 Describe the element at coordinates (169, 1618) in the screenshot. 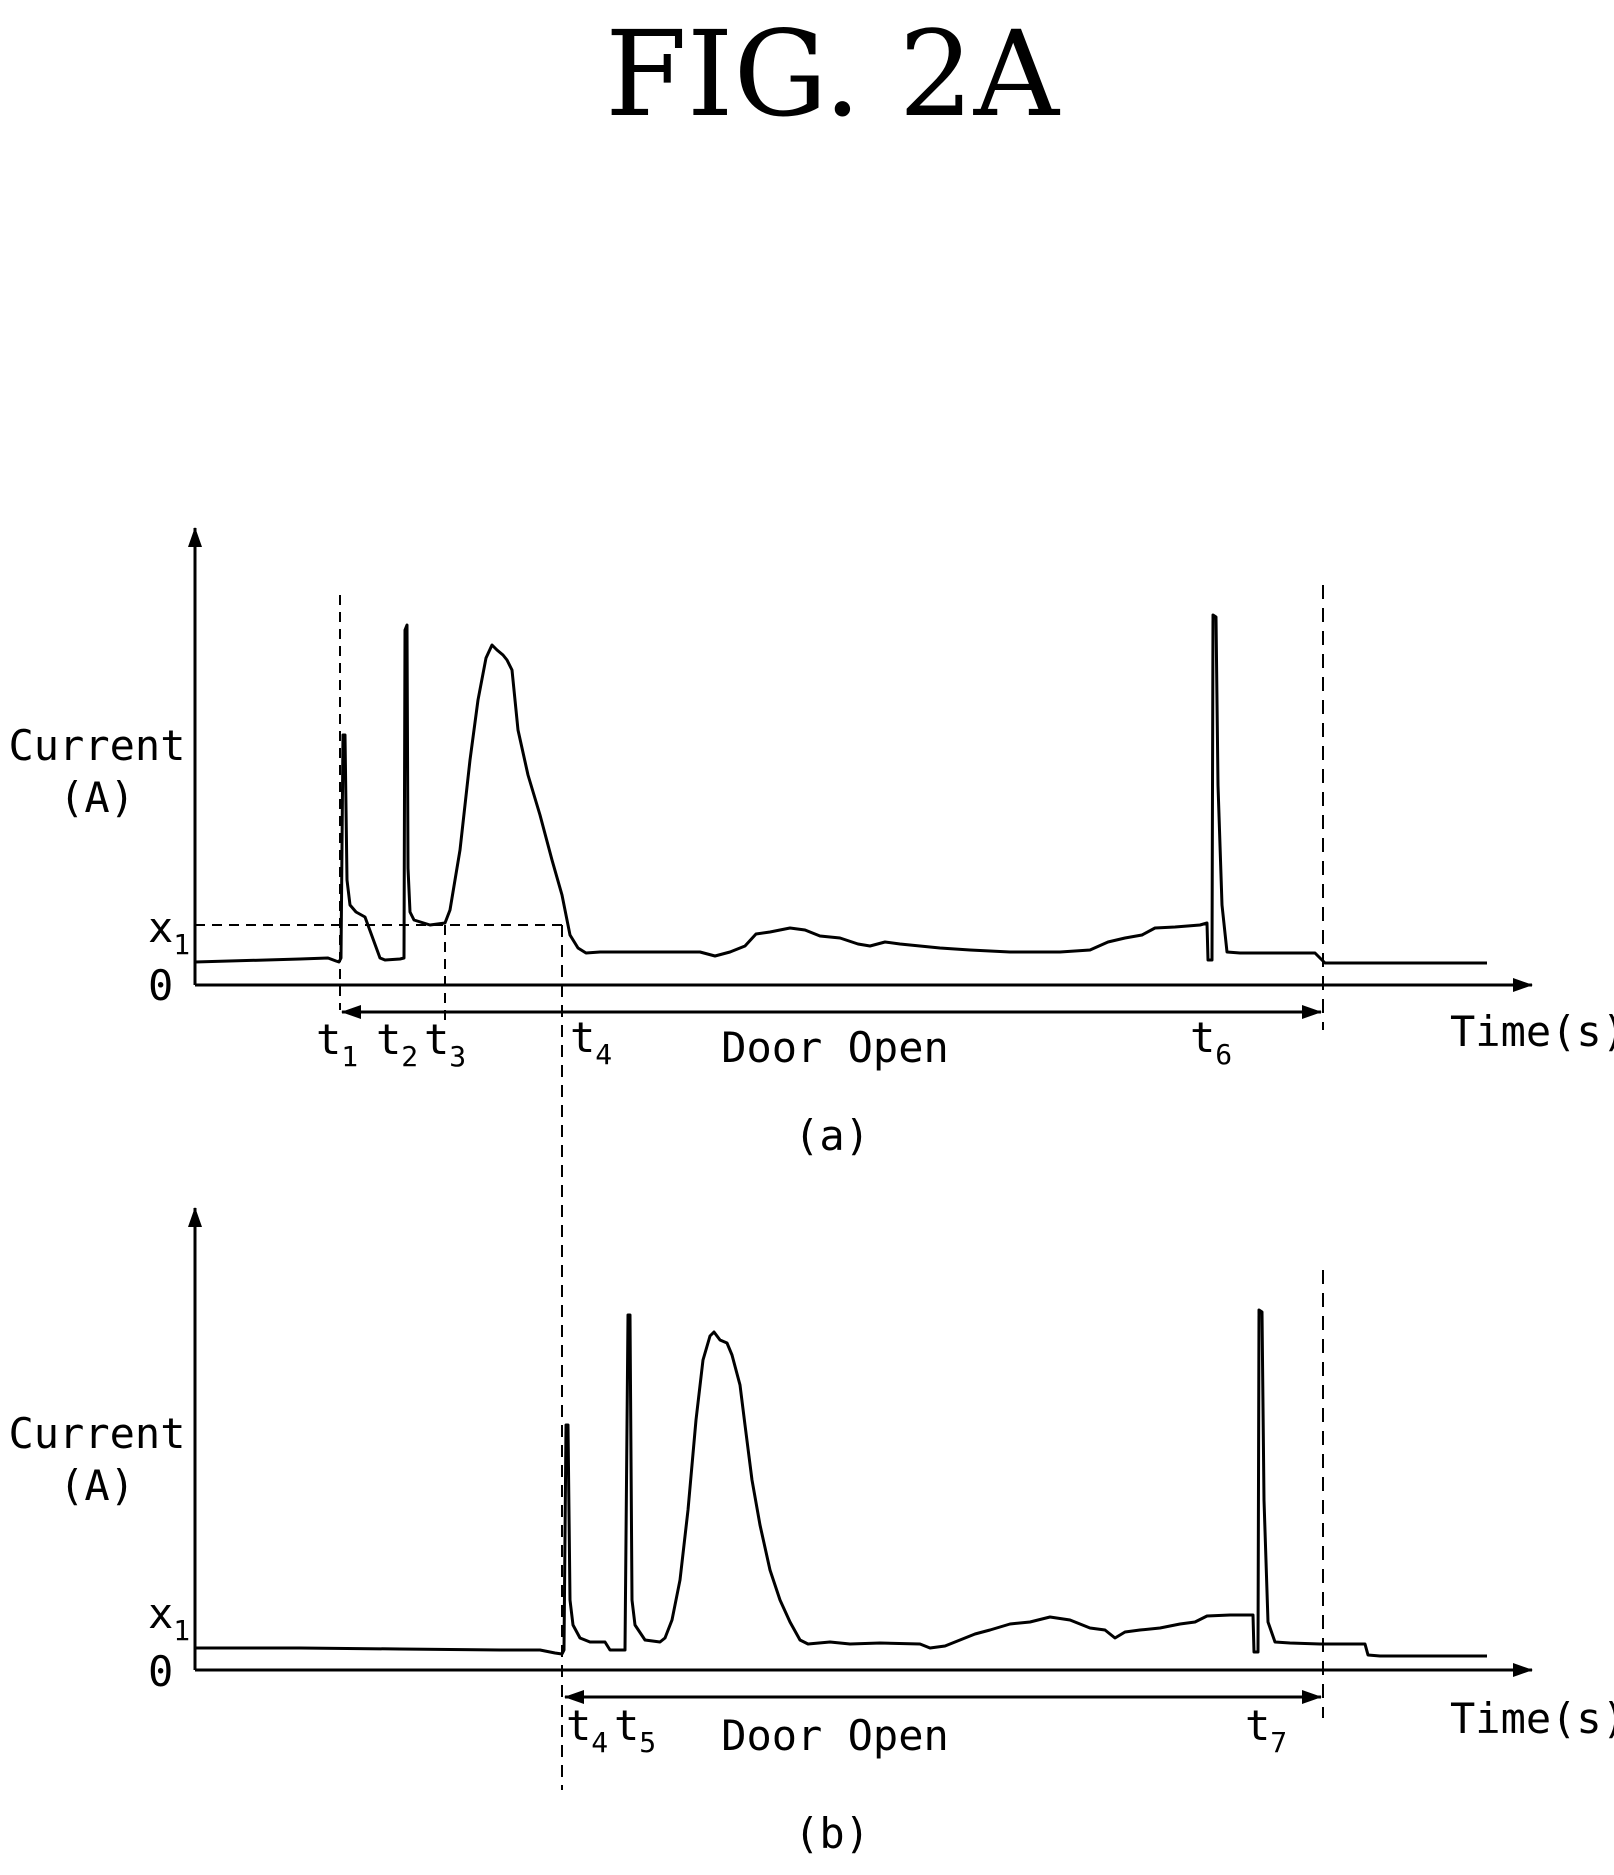

I see `threshold-label-b: x1` at that location.